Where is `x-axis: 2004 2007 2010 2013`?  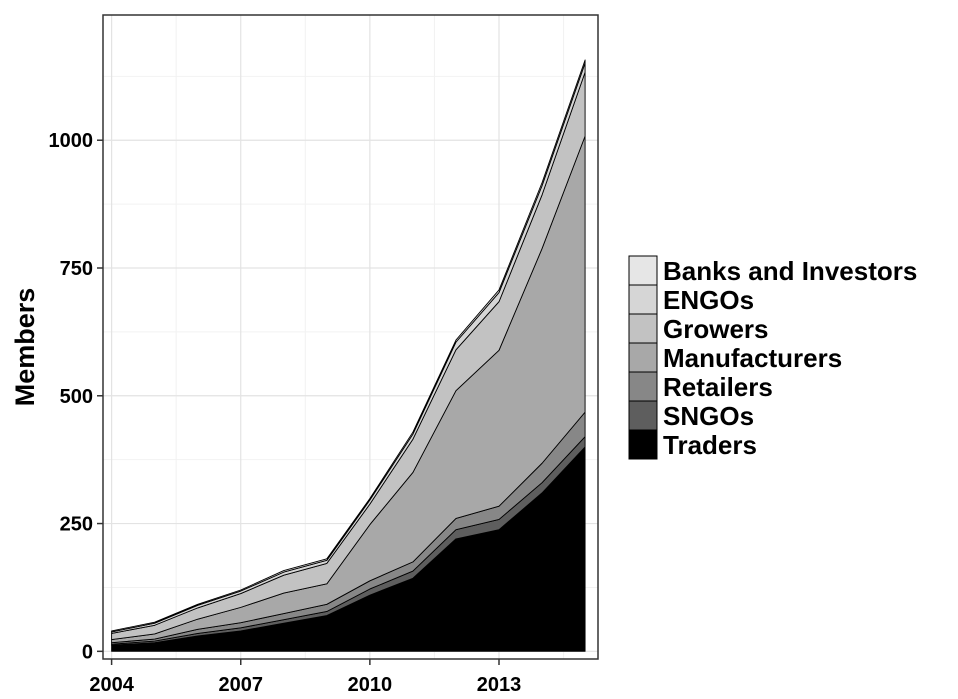
x-axis: 2004 2007 2010 2013 is located at coordinates (305, 677).